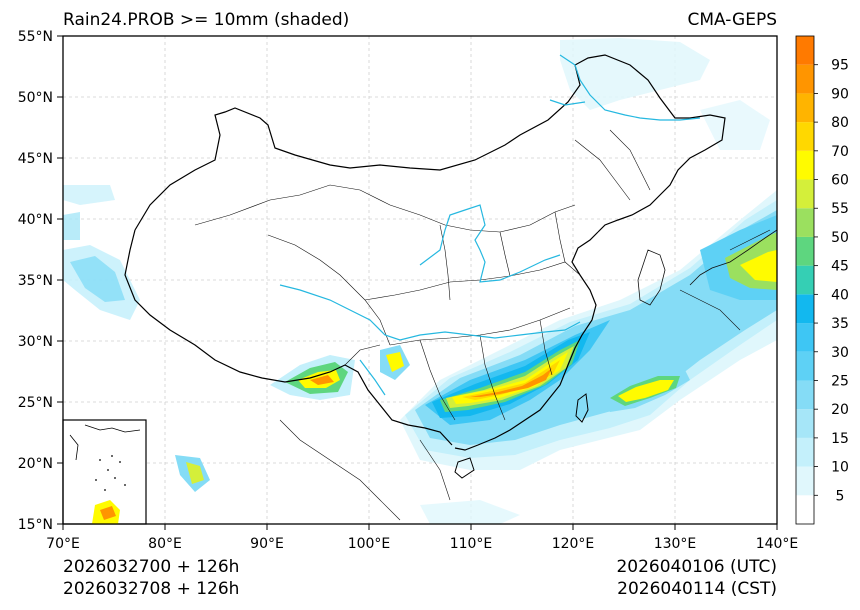 The image size is (860, 610). What do you see at coordinates (582, 408) in the screenshot?
I see `taiwan-island` at bounding box center [582, 408].